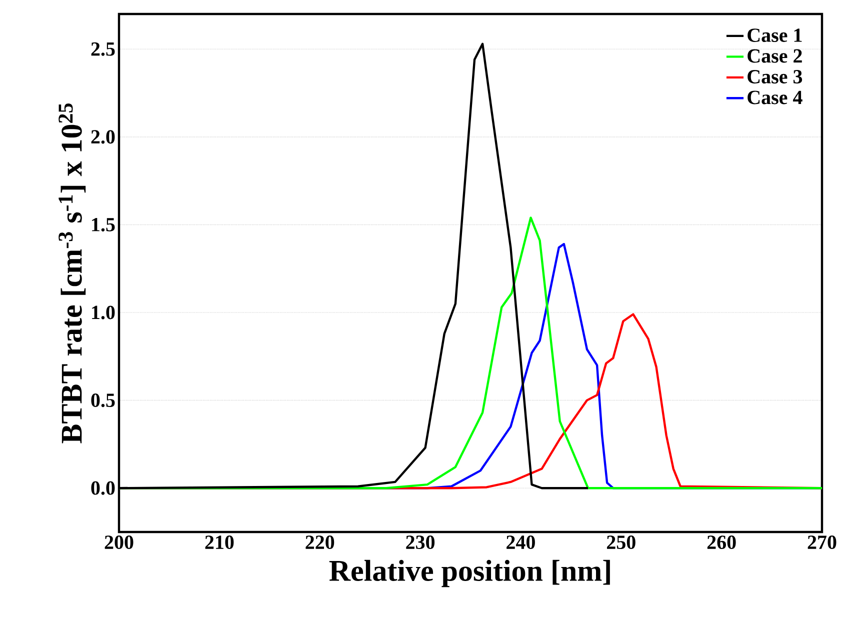 The image size is (851, 619). Describe the element at coordinates (103, 313) in the screenshot. I see `y-tick-label: 1.0` at that location.